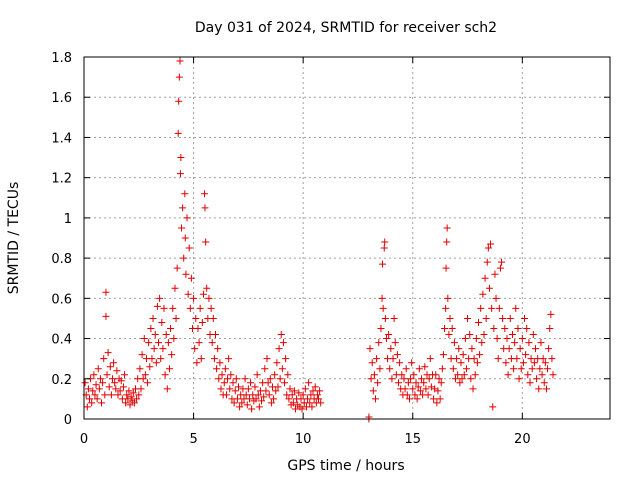 The width and height of the screenshot is (640, 480). Describe the element at coordinates (61, 340) in the screenshot. I see `y-tick-label: 0.4` at that location.